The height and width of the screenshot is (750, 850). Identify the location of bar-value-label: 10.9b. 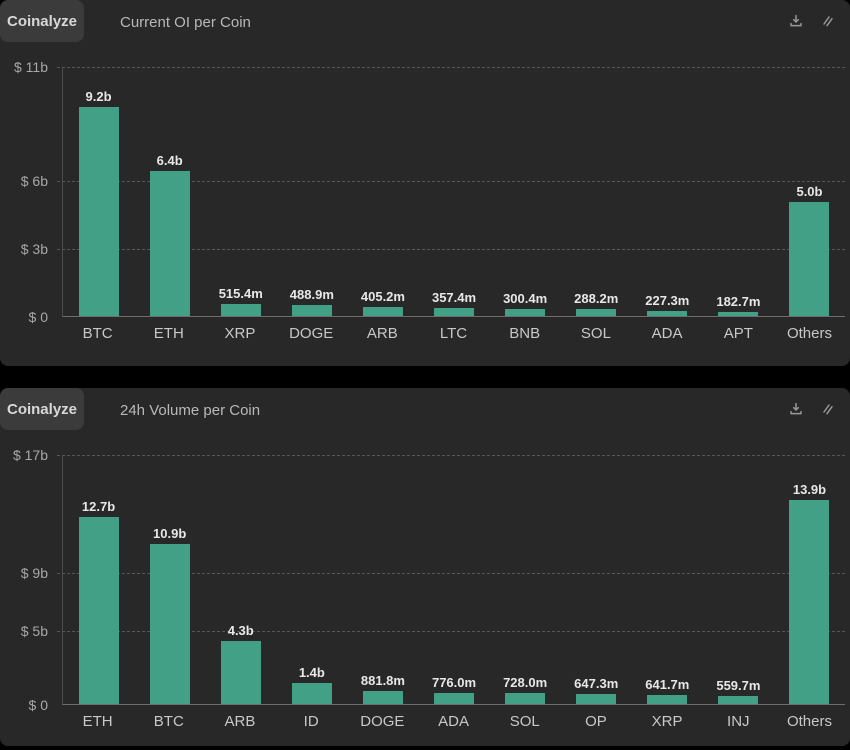
(170, 533).